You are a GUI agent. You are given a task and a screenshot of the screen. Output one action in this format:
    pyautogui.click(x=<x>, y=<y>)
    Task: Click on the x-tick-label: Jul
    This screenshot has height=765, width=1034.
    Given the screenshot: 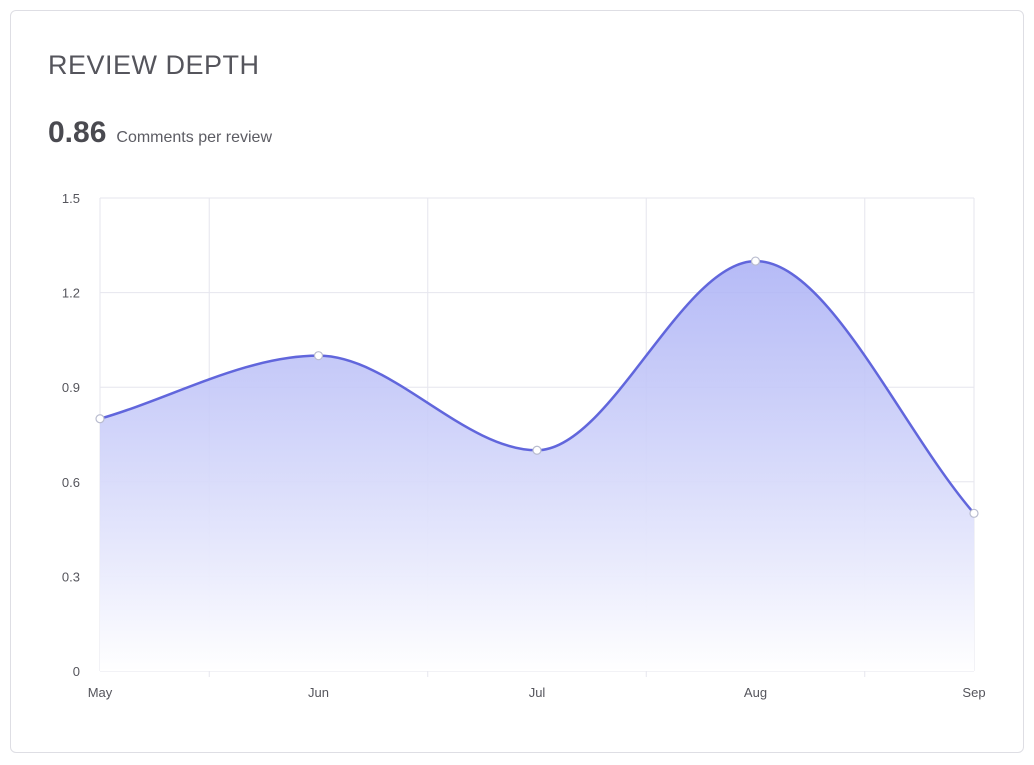 What is the action you would take?
    pyautogui.click(x=537, y=692)
    